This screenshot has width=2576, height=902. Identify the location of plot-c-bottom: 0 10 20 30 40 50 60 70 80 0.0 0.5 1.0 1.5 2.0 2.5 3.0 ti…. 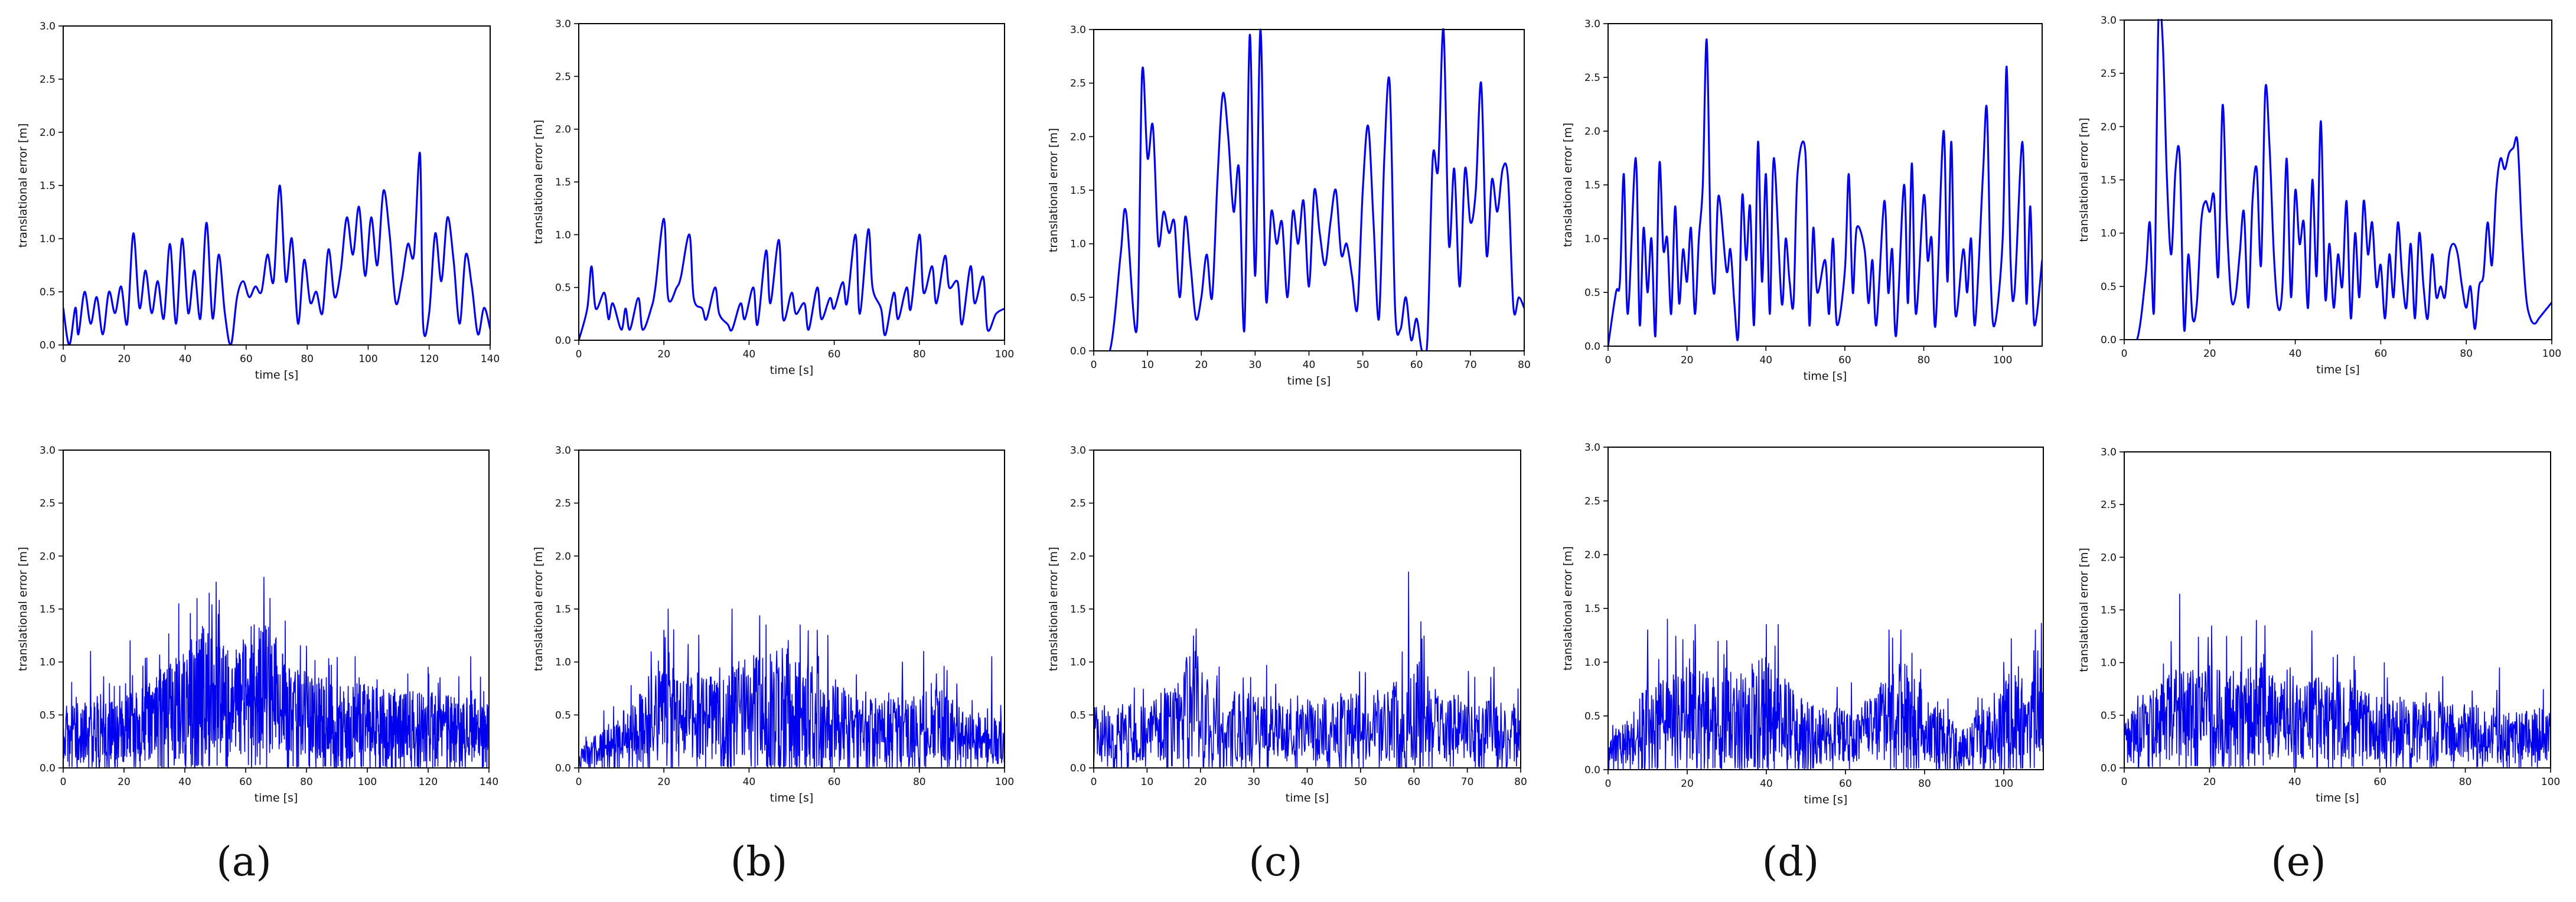
(1287, 625).